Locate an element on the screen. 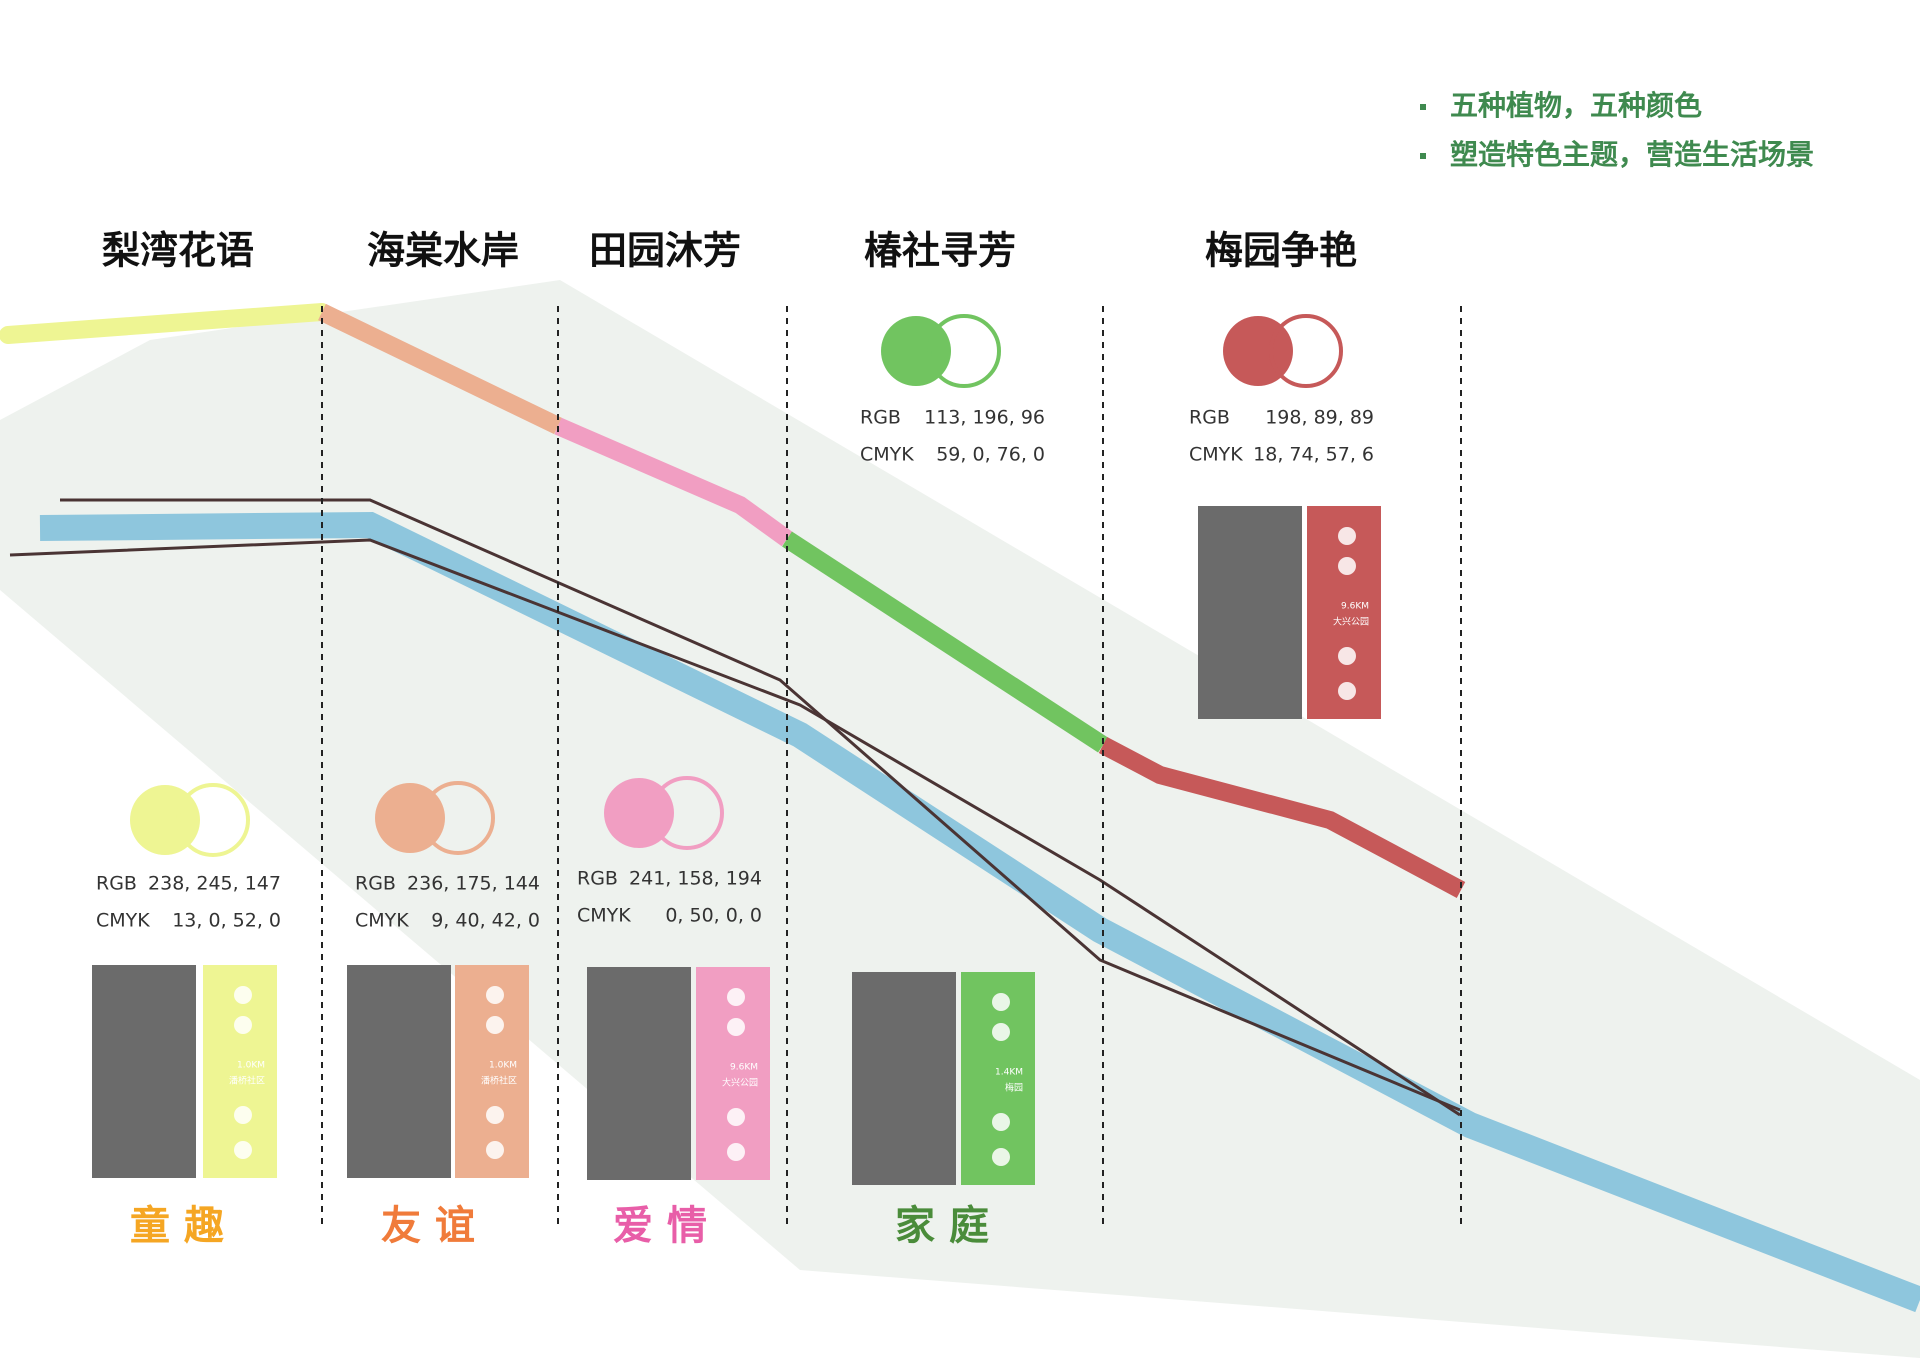 The width and height of the screenshot is (1920, 1358). cmyk-value: 13, 0, 52, 0 is located at coordinates (226, 921).